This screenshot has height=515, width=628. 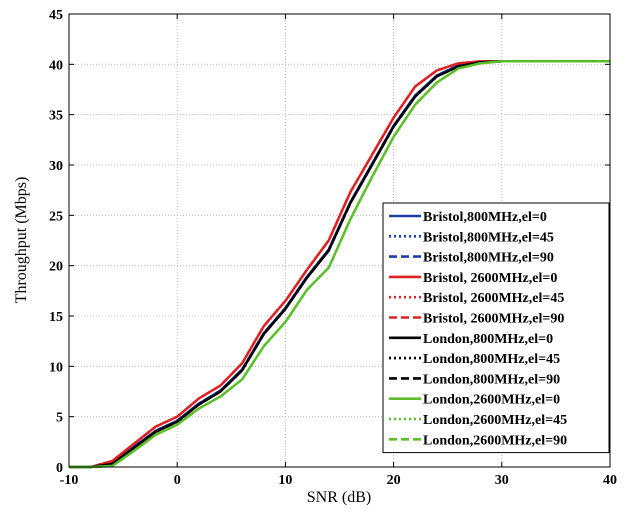 What do you see at coordinates (488, 339) in the screenshot?
I see `legend-label-london-800mhz-el-0: London,800MHz,el=0` at bounding box center [488, 339].